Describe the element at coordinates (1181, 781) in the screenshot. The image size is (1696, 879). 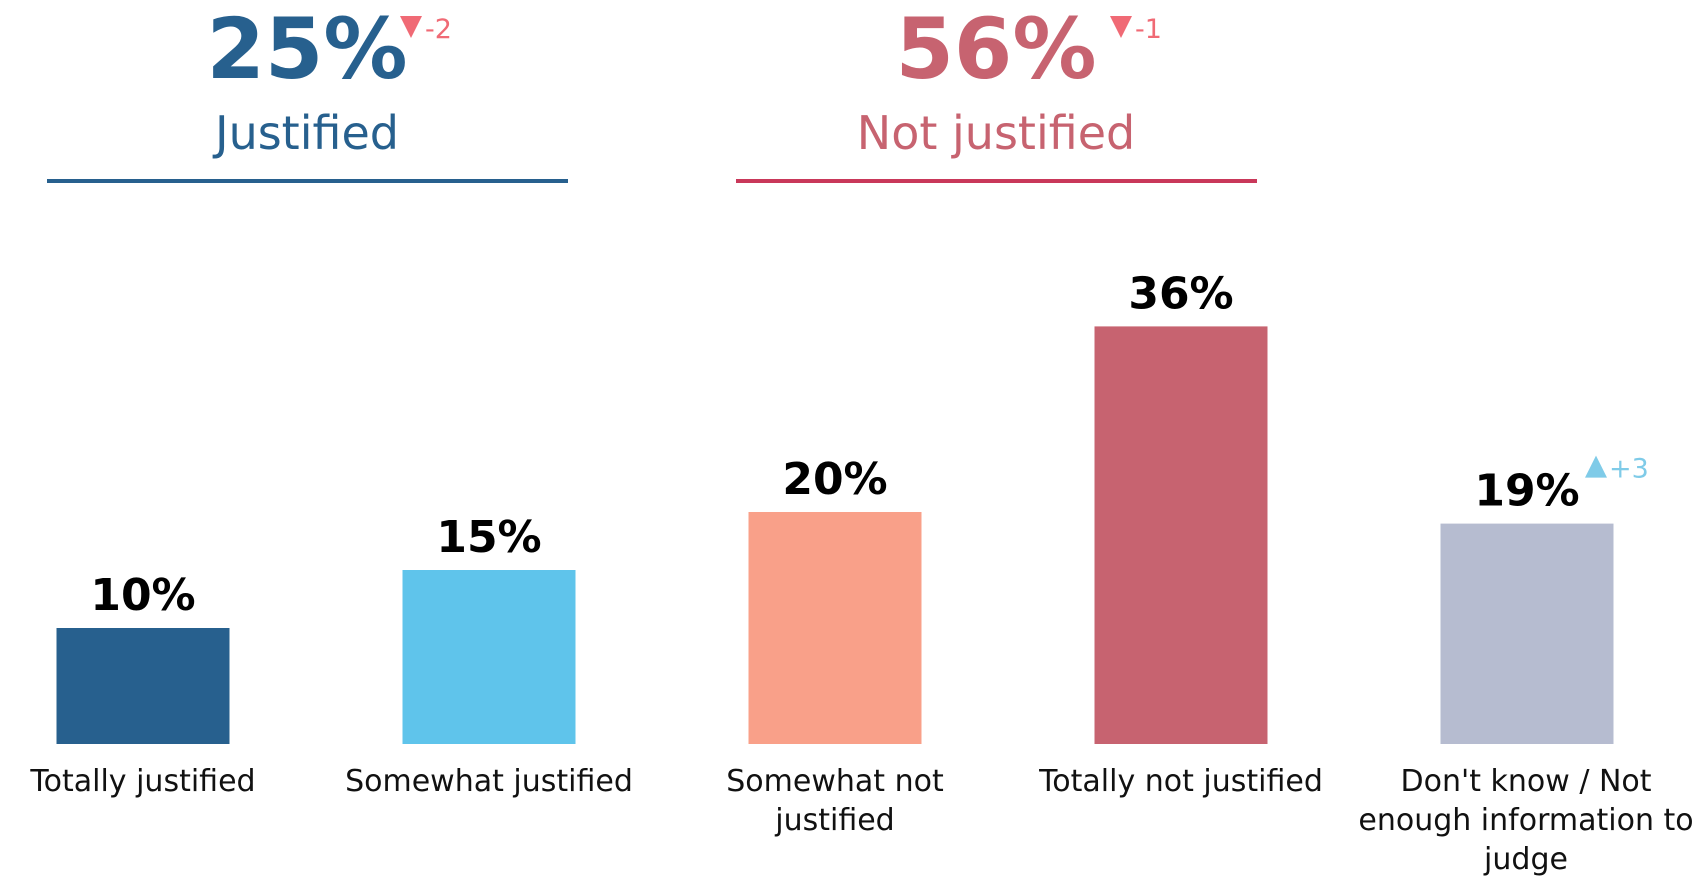
I see `category-label: Totally not justified` at that location.